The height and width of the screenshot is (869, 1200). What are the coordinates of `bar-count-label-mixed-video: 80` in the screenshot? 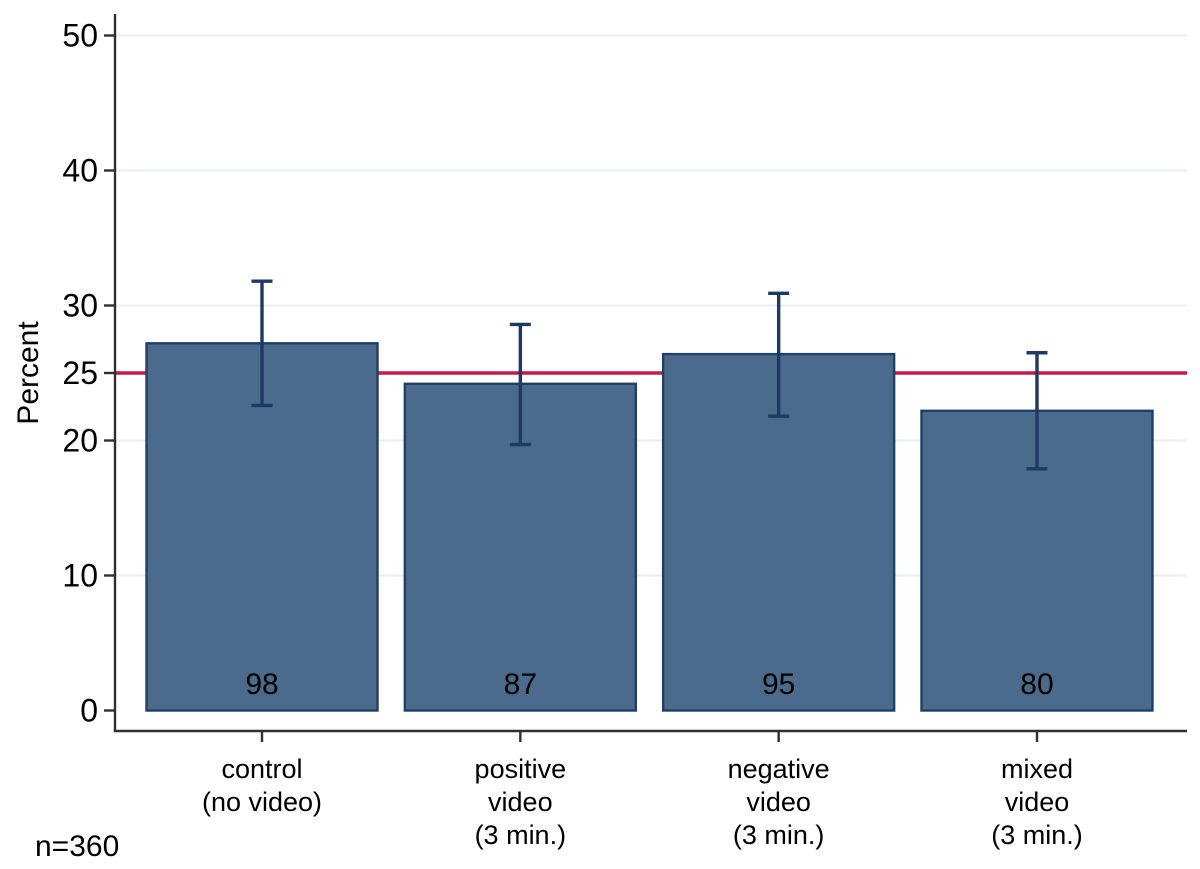 It's located at (1036, 684).